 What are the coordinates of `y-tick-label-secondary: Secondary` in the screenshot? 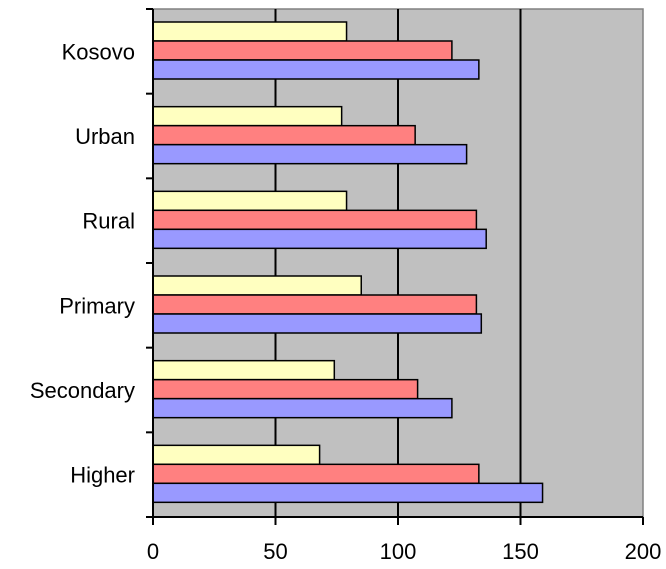 It's located at (82, 390).